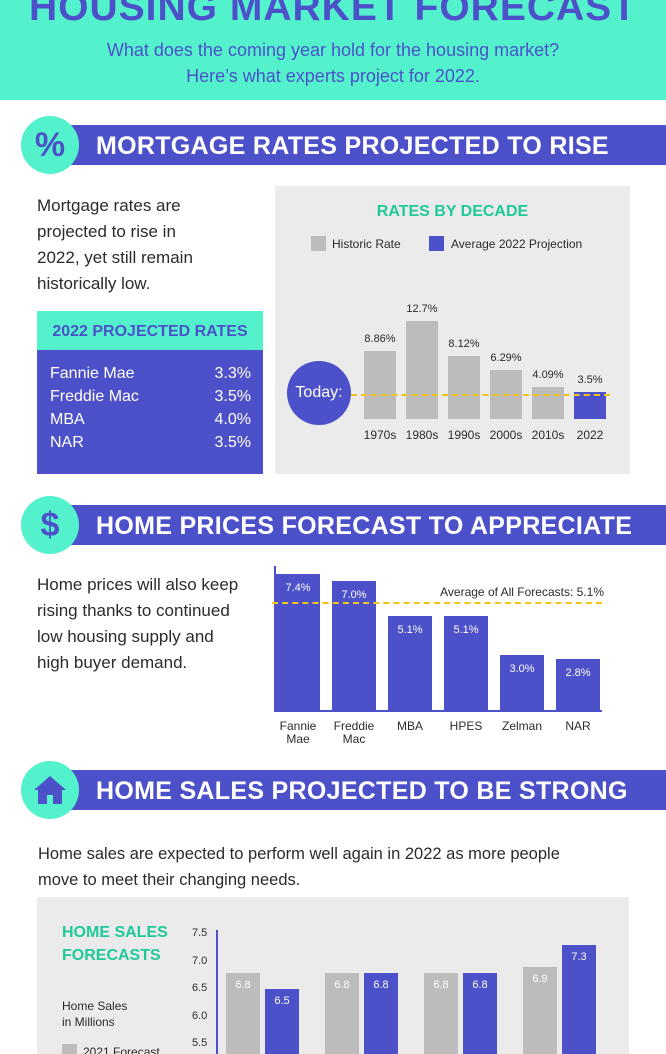 The image size is (666, 1054). Describe the element at coordinates (95, 1006) in the screenshot. I see `y-axis-label-line: Home Sales` at that location.